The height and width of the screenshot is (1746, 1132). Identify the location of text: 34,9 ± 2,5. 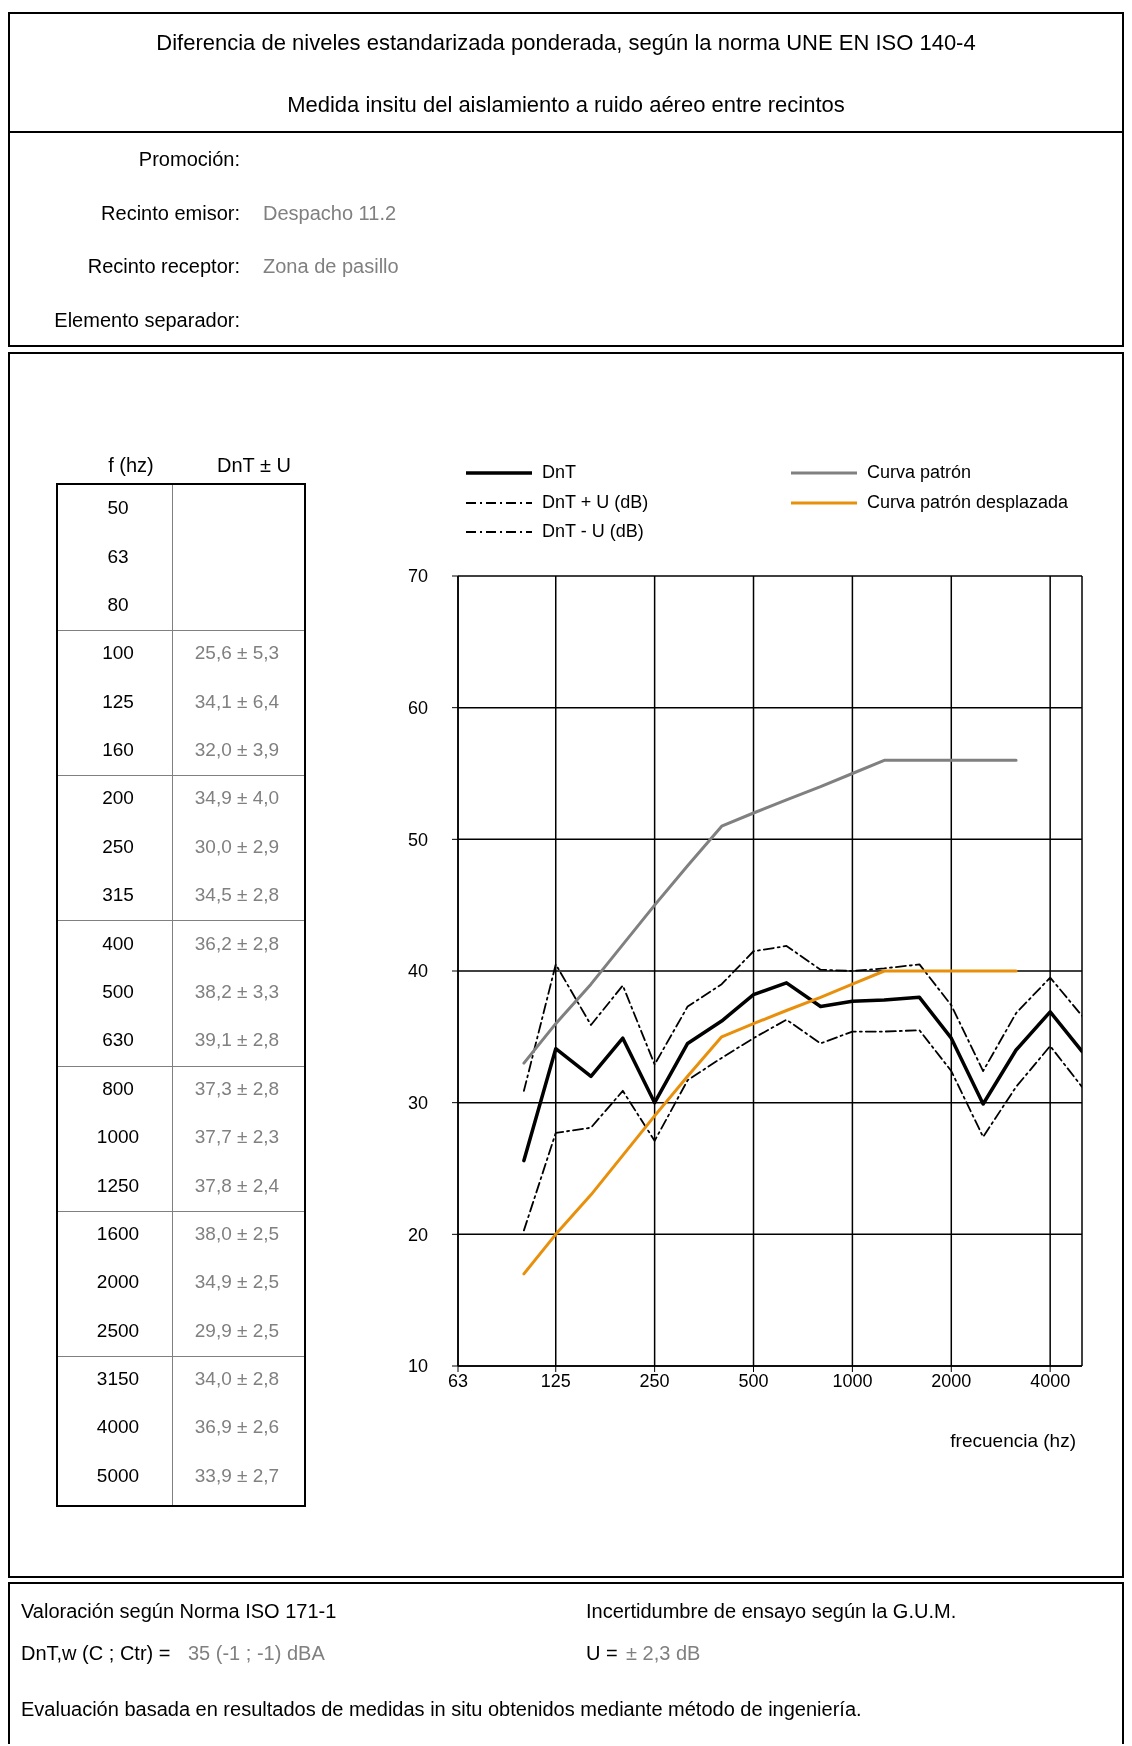
(237, 1282).